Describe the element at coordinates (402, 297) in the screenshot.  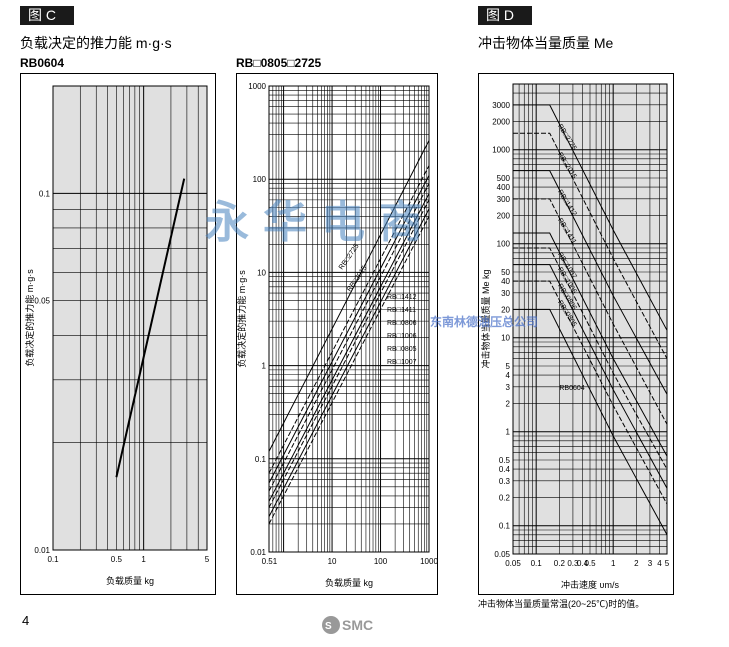
I see `series-label: RB□1412` at that location.